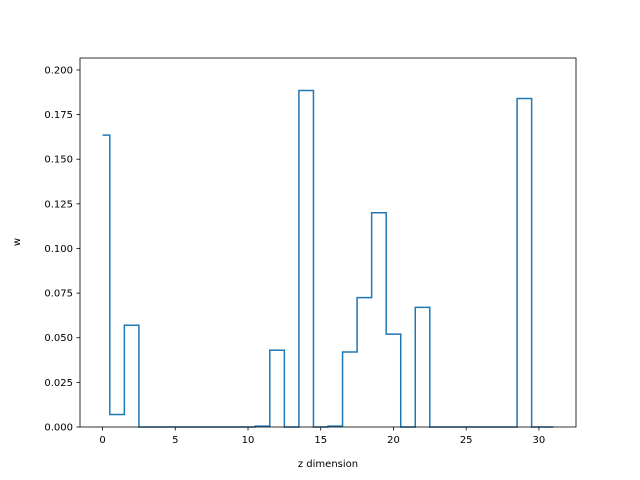 The image size is (640, 480). What do you see at coordinates (17, 242) in the screenshot?
I see `y-axis-label: w` at bounding box center [17, 242].